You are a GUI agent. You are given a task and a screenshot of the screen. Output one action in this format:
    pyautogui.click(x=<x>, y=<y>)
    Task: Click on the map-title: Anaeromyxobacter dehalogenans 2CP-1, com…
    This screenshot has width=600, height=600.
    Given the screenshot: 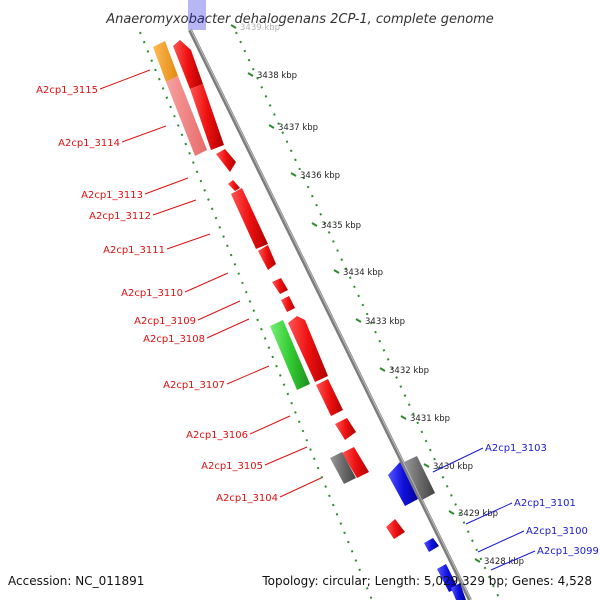 What is the action you would take?
    pyautogui.click(x=299, y=19)
    